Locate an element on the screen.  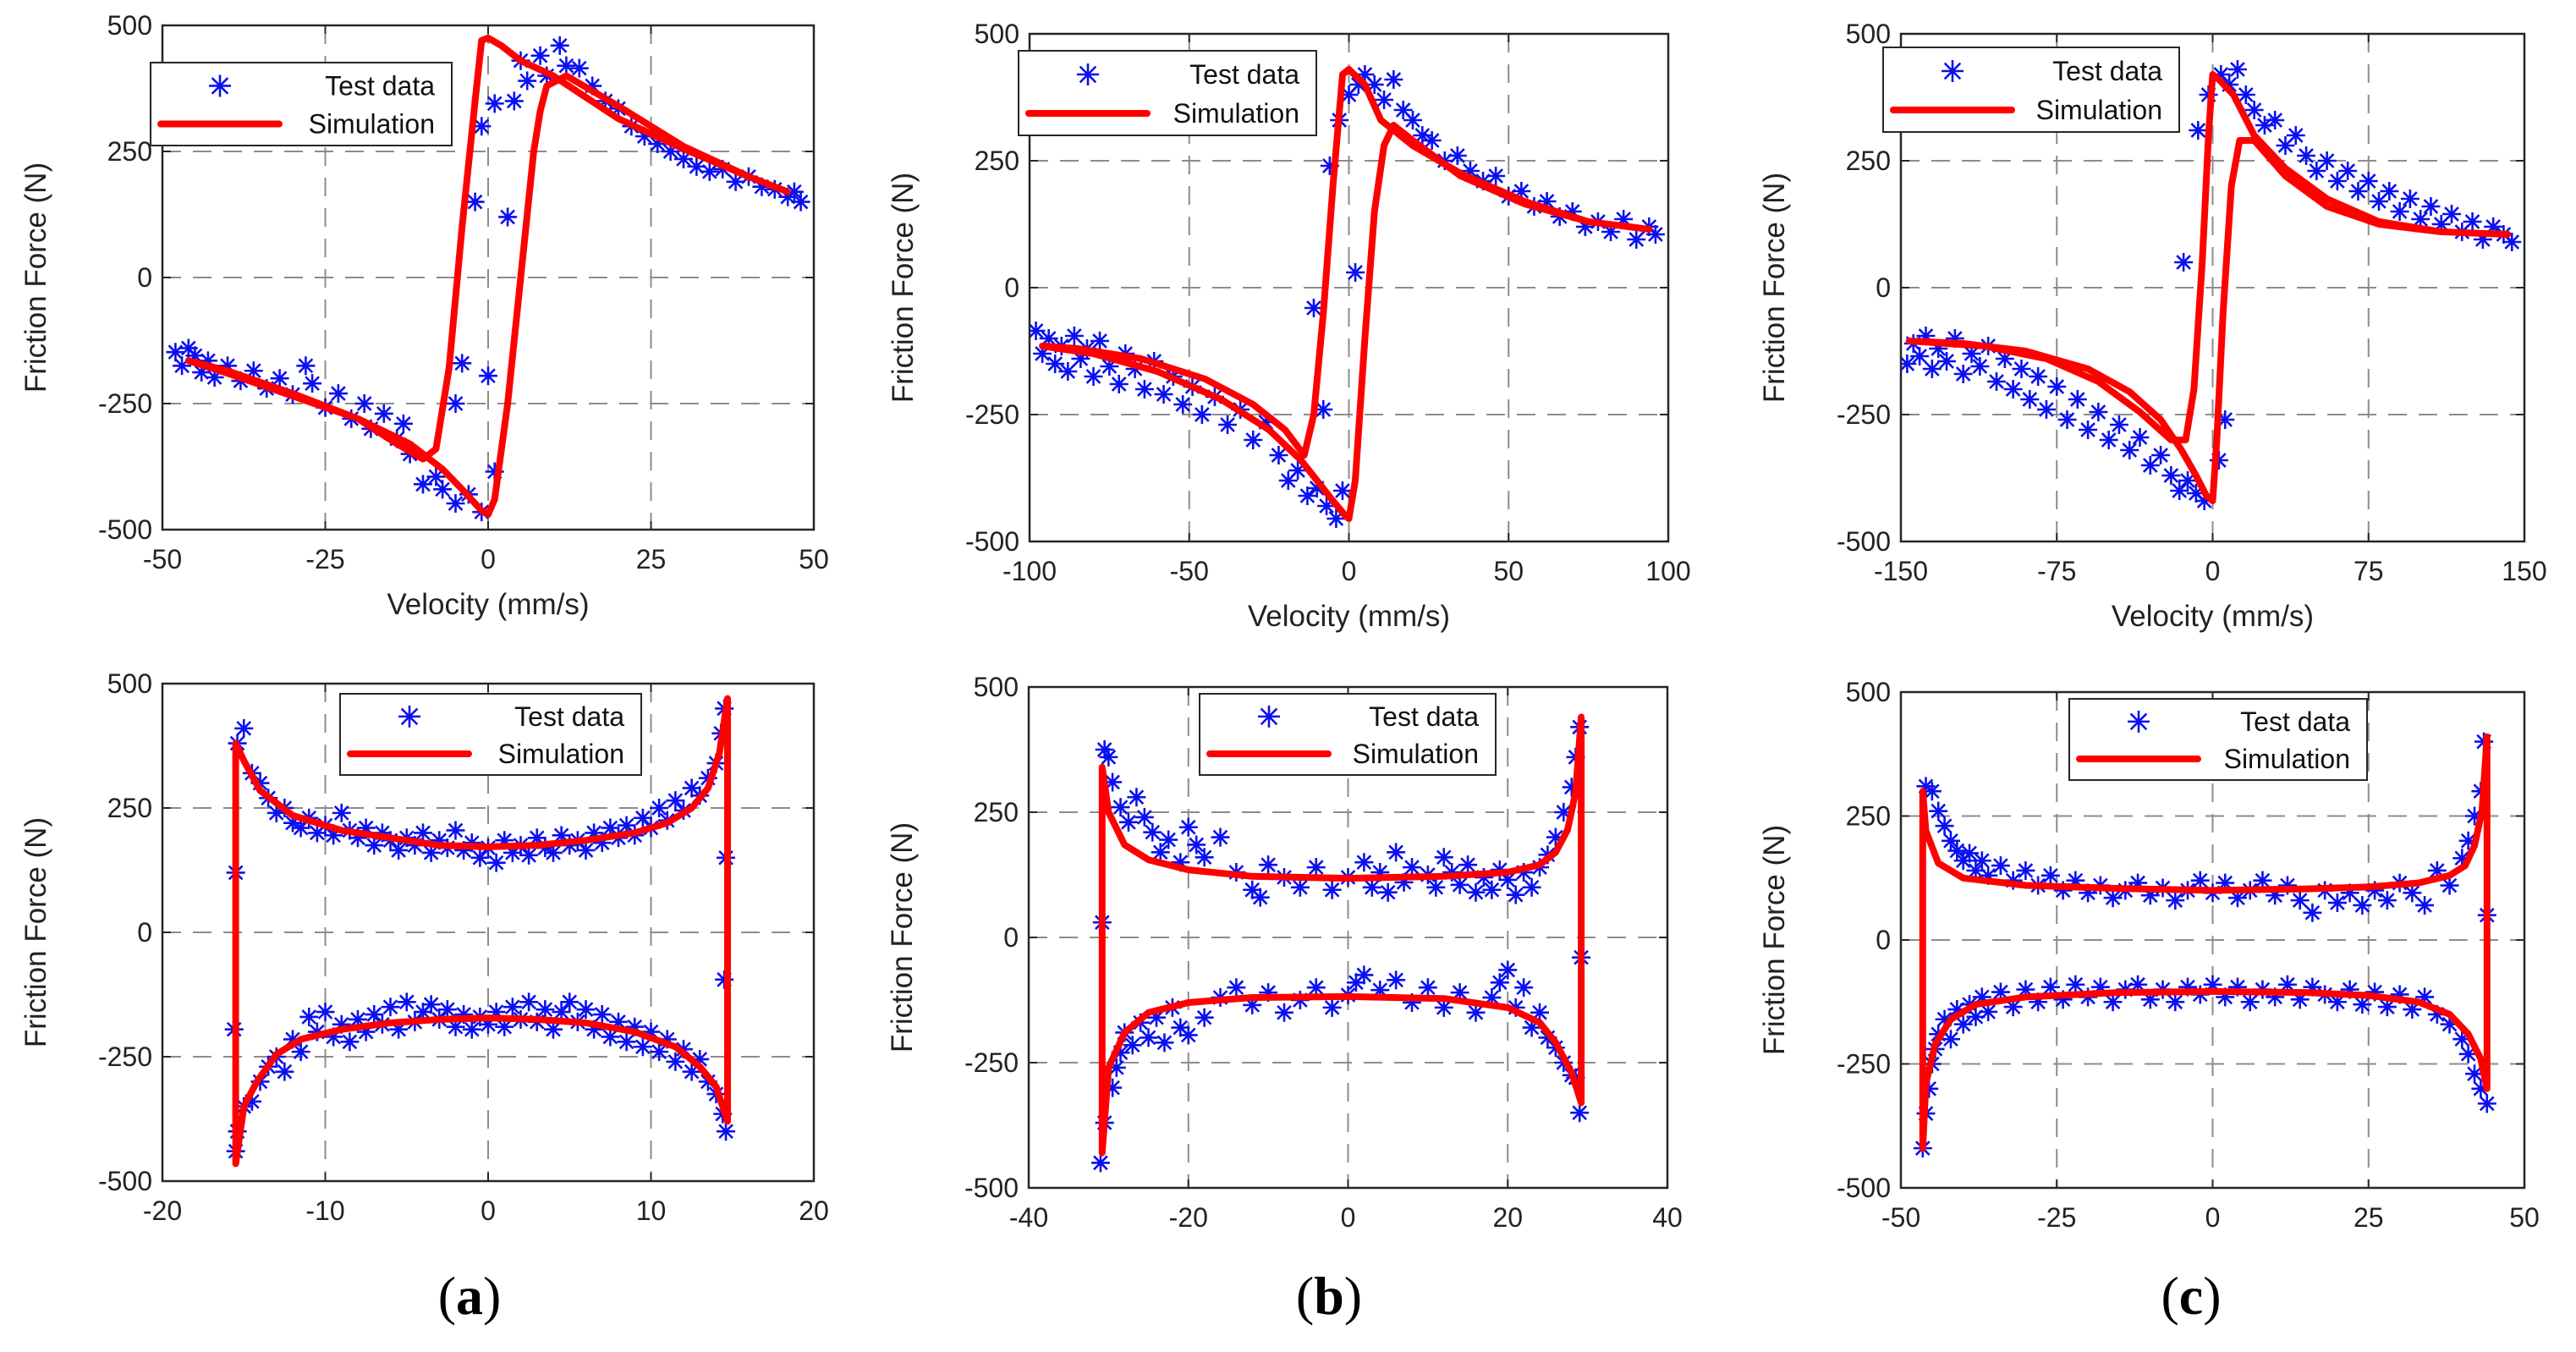
simulation-line is located at coordinates (488, 276).